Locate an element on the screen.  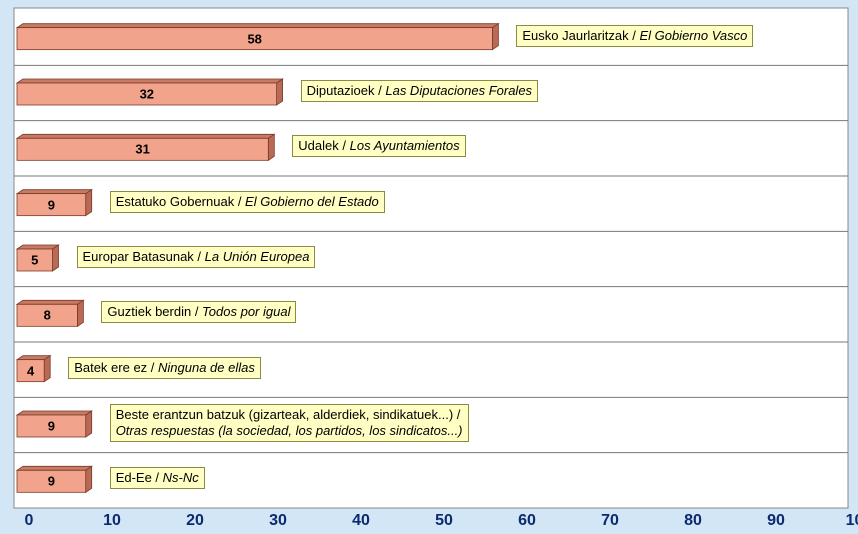
x-tick-label: 60 is located at coordinates (527, 520).